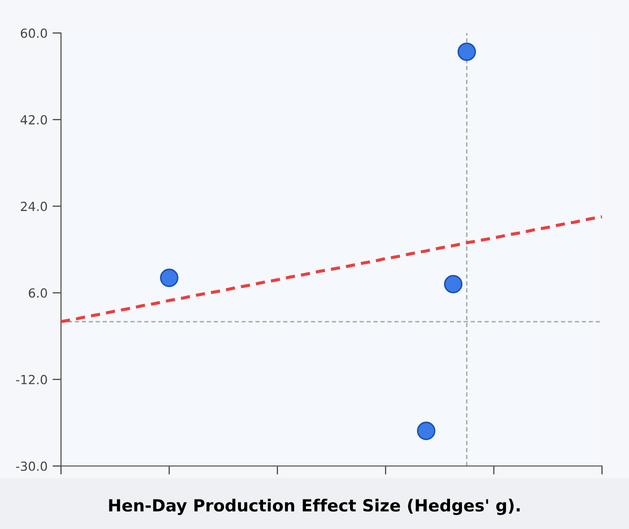 The image size is (629, 529). I want to click on y-tick-label: 42.0, so click(33, 120).